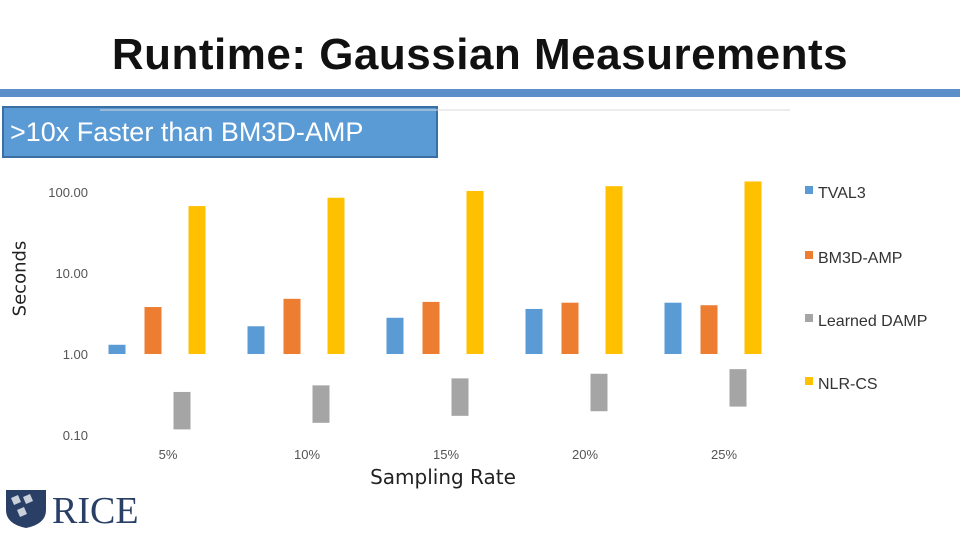  I want to click on x-tick-label: 20%, so click(585, 454).